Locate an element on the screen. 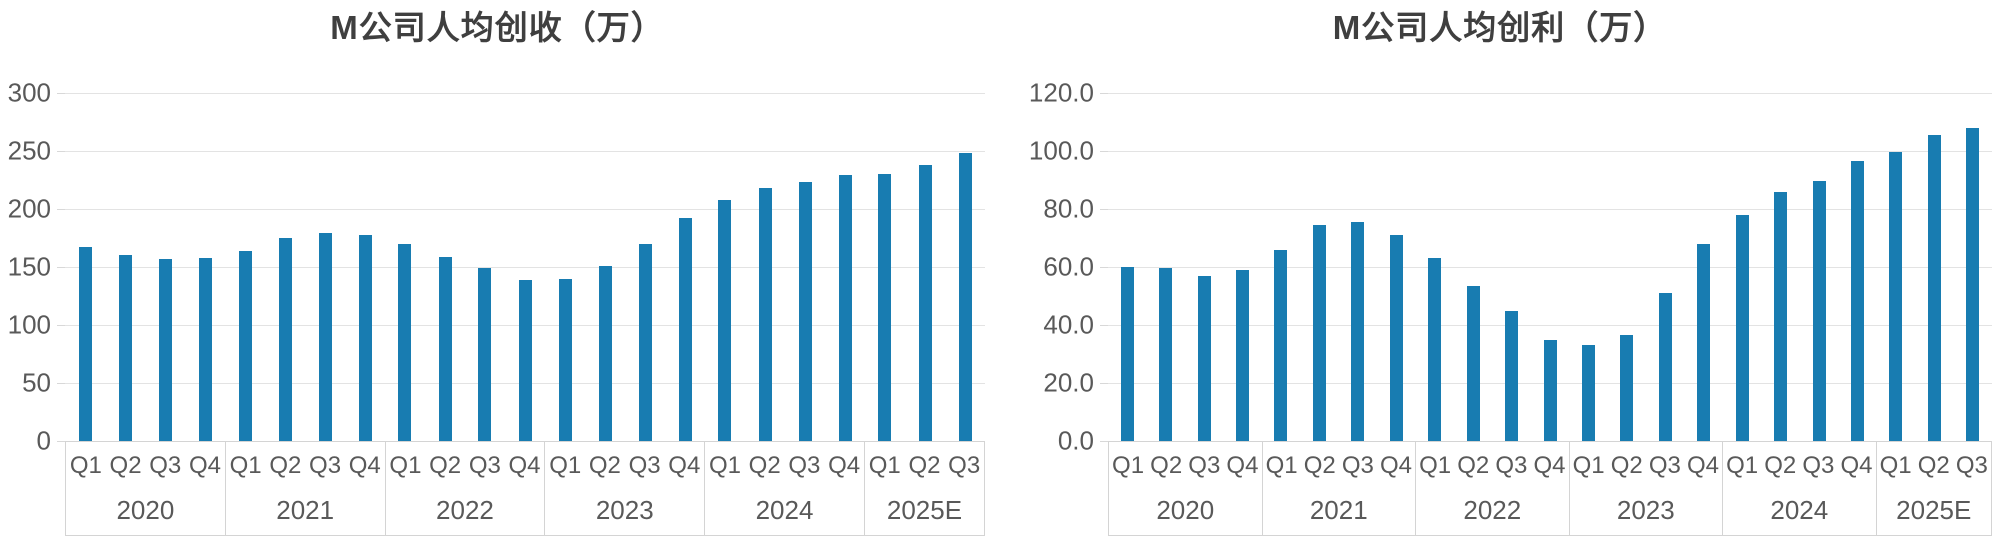  year-label: 2024 is located at coordinates (1799, 510).